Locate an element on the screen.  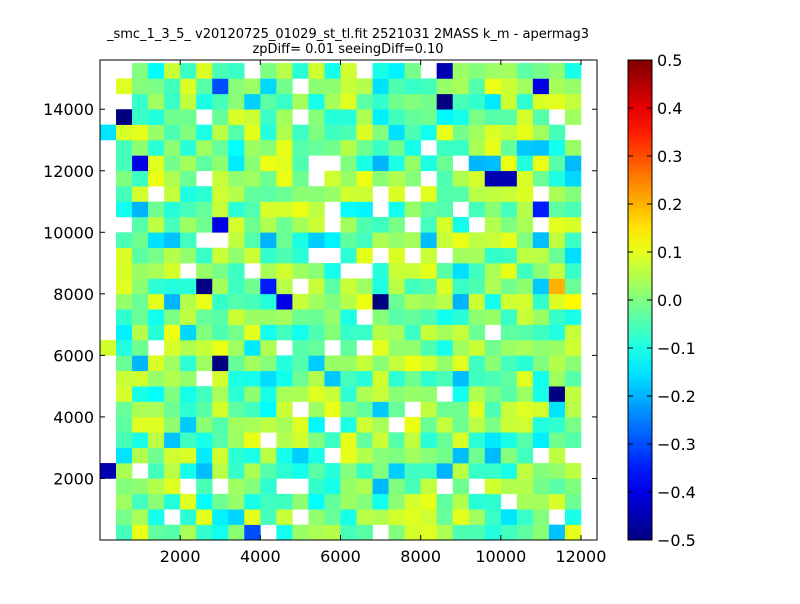
colorbar-tick-label: −0.4 is located at coordinates (676, 492).